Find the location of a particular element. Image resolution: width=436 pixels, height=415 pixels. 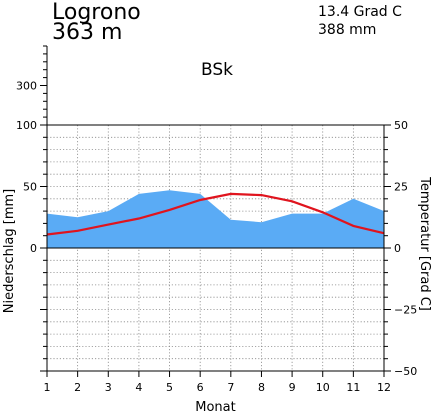

mean-temperature: 13.4 Grad C is located at coordinates (360, 12).